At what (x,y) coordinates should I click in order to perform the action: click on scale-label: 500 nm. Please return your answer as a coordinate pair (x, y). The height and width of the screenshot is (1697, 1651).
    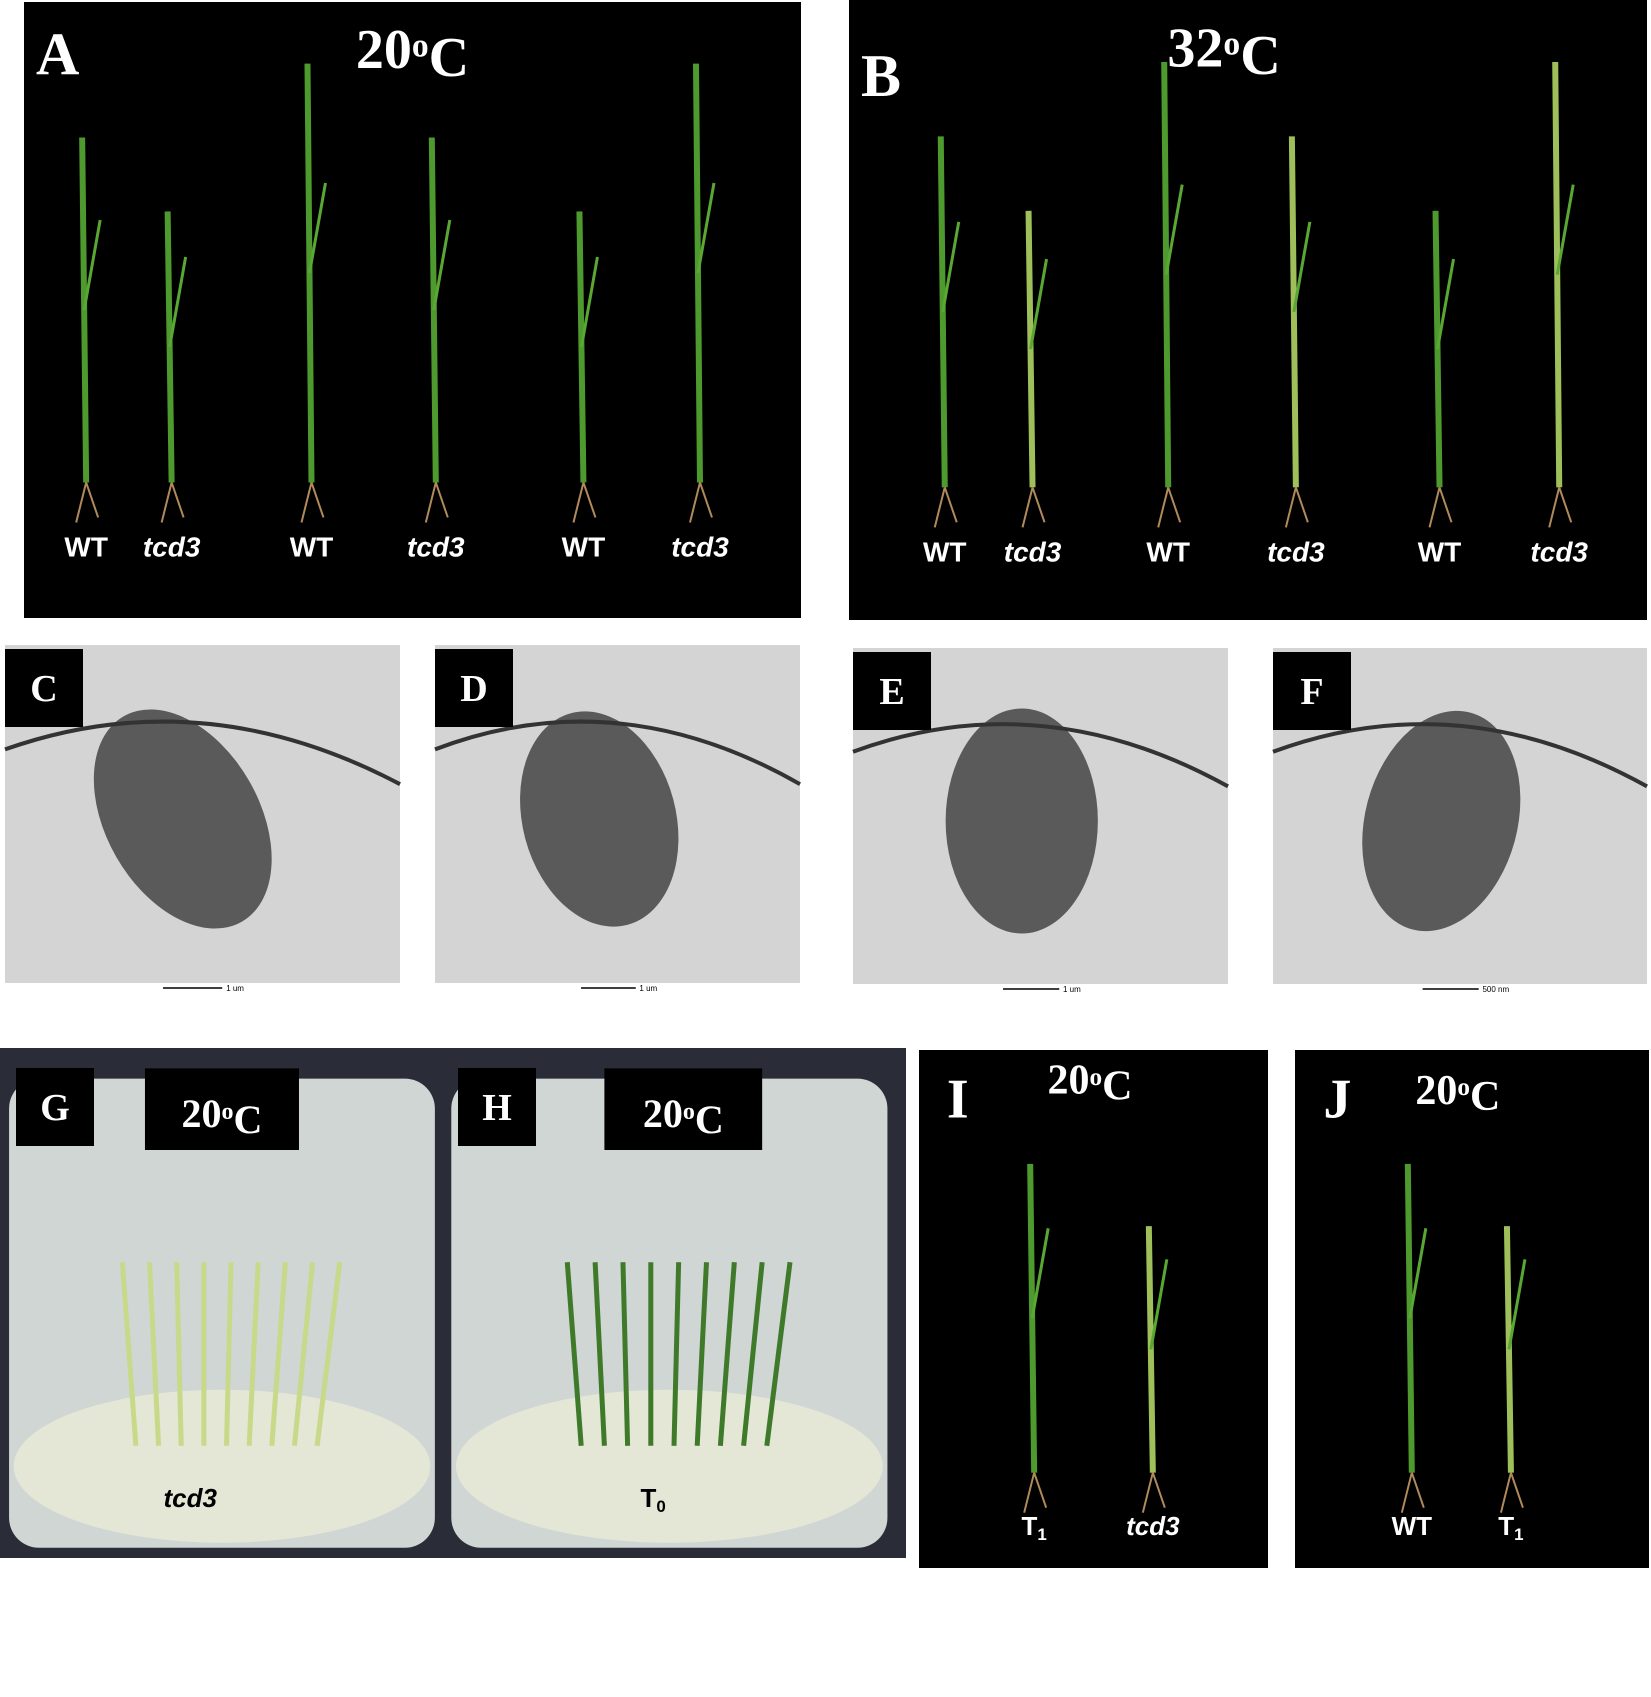
    Looking at the image, I should click on (1495, 989).